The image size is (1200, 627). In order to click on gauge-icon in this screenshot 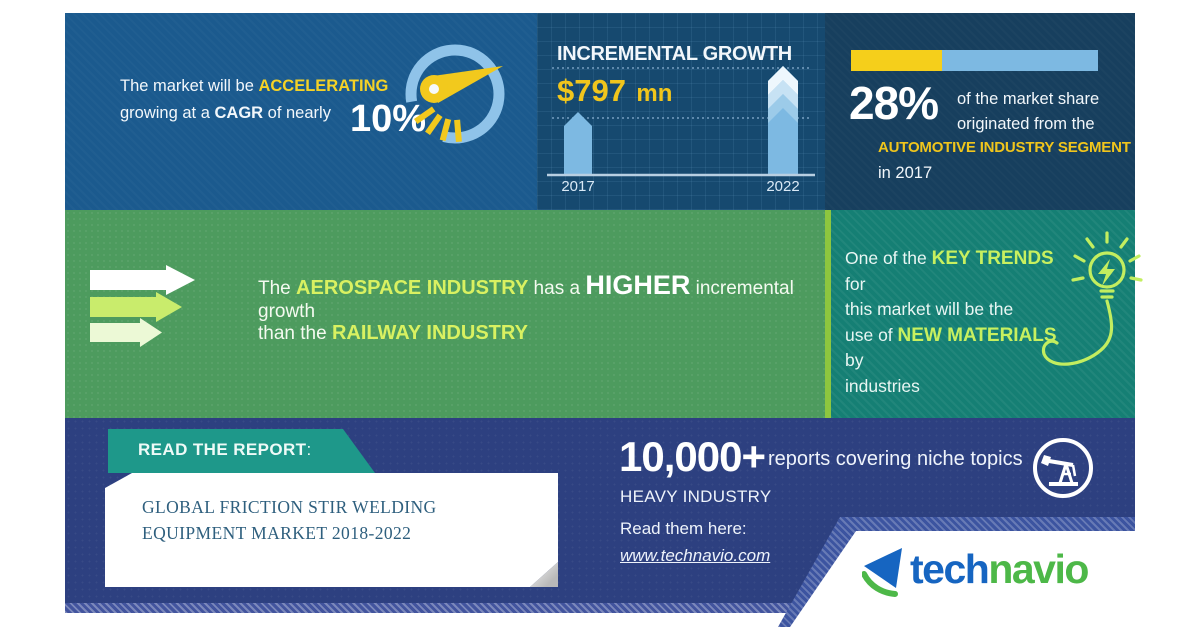, I will do `click(455, 94)`.